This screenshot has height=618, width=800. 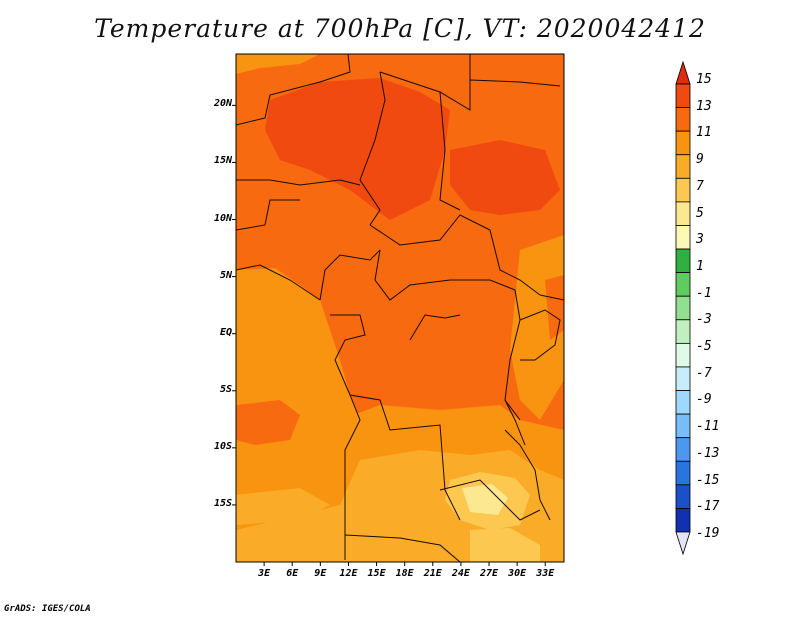 I want to click on software-credit: GrADS: IGES/COLA, so click(x=47, y=609).